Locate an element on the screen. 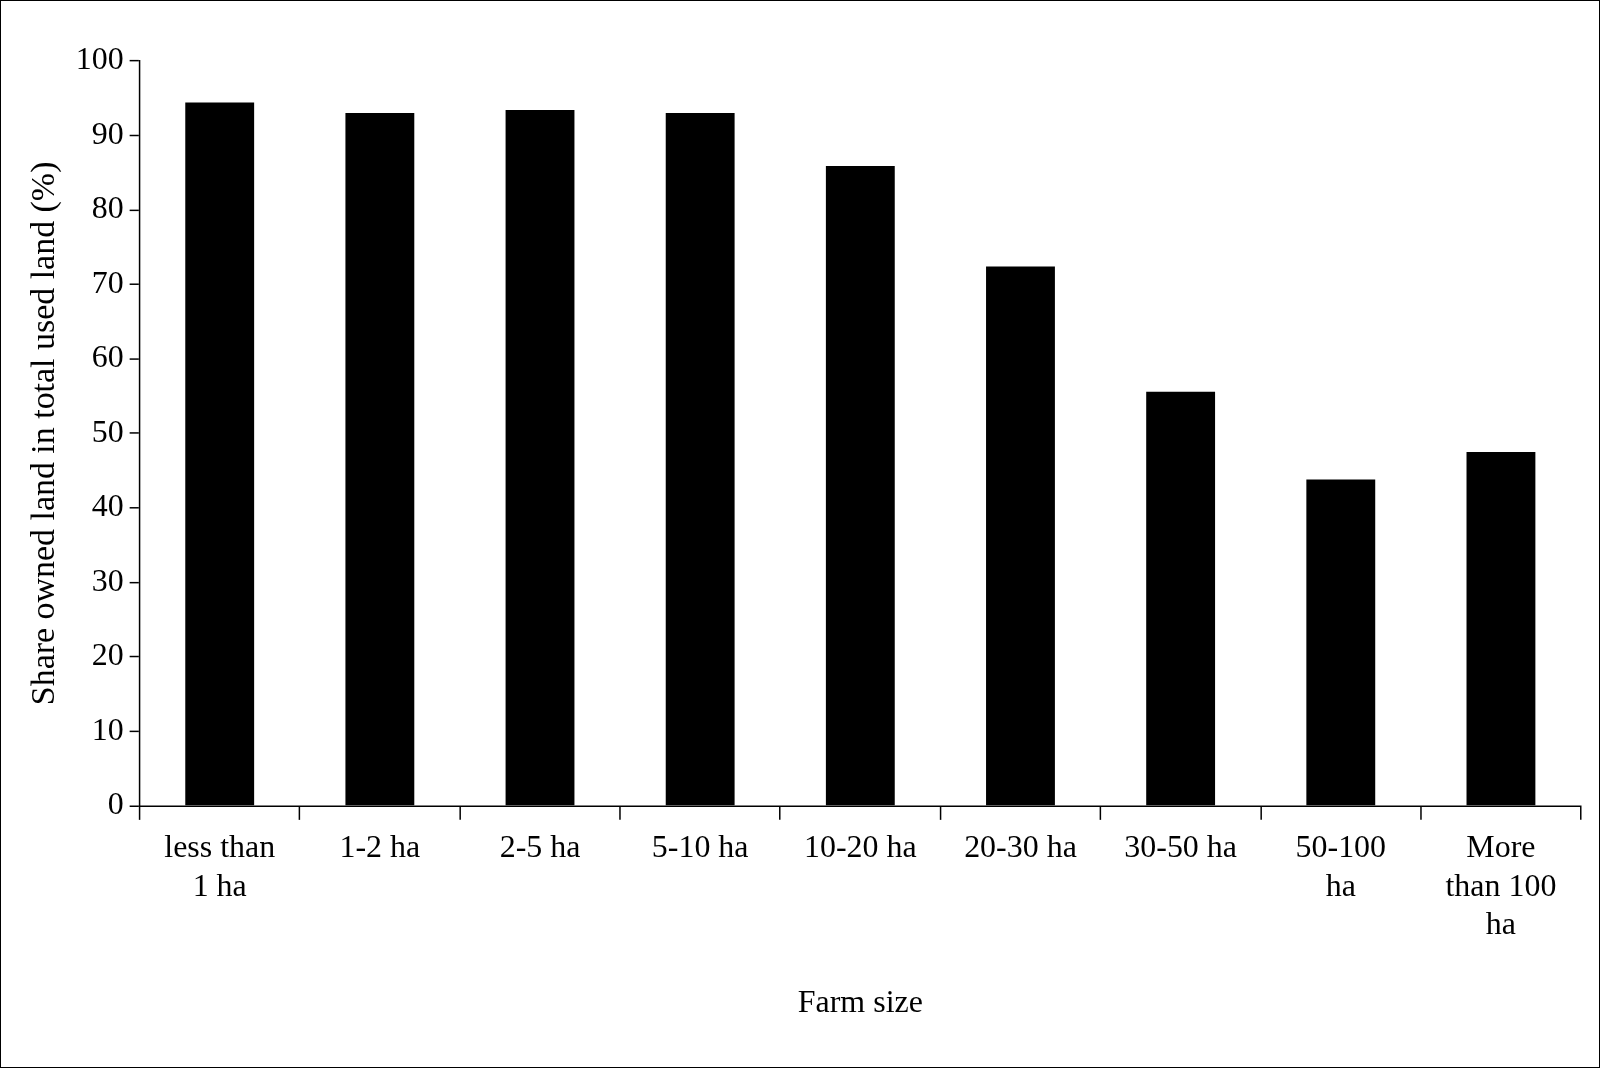 Image resolution: width=1606 pixels, height=1074 pixels. x-axis-title: Farm size is located at coordinates (860, 1002).